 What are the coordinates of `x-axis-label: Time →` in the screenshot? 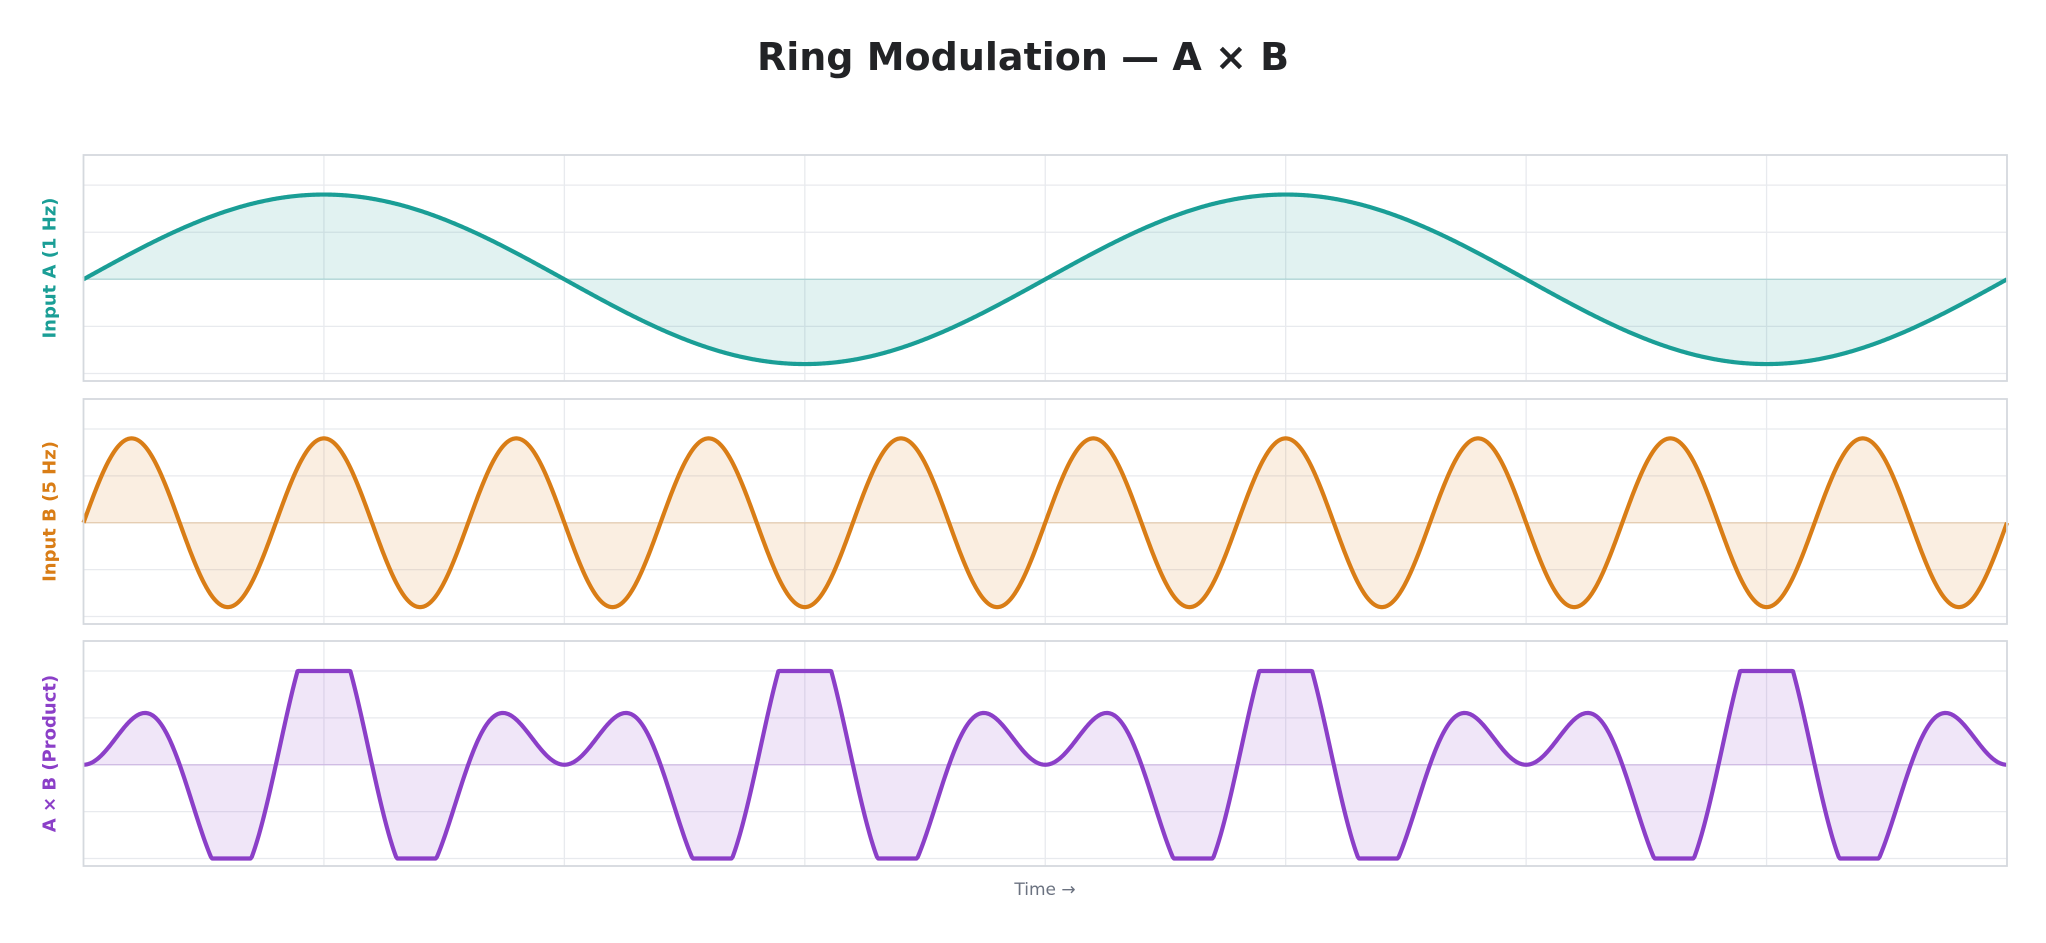 It's located at (1044, 890).